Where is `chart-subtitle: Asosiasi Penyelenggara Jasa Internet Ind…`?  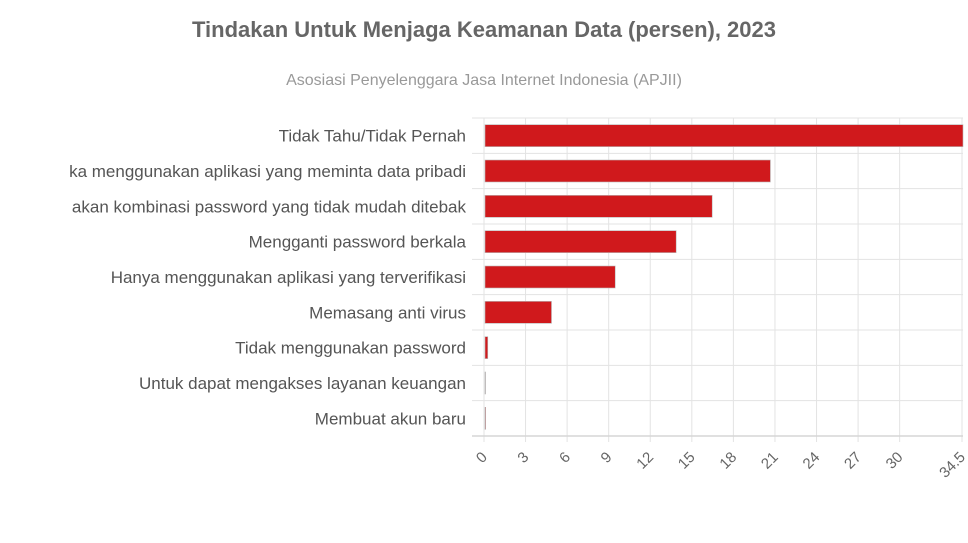 chart-subtitle: Asosiasi Penyelenggara Jasa Internet Ind… is located at coordinates (484, 80).